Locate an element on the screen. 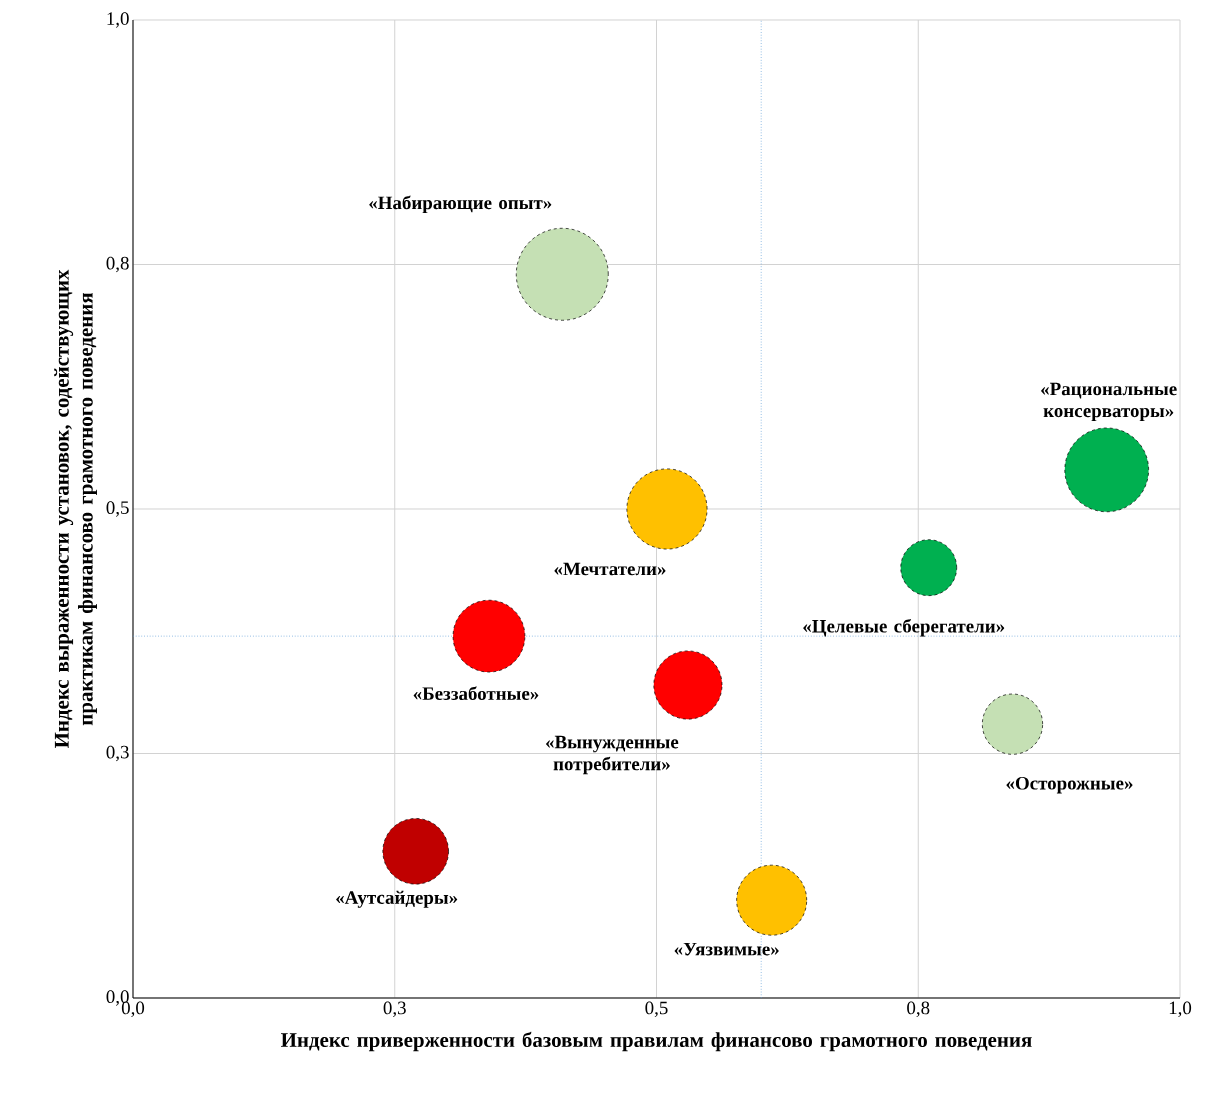  y-tick-label: 1,0 is located at coordinates (118, 20).